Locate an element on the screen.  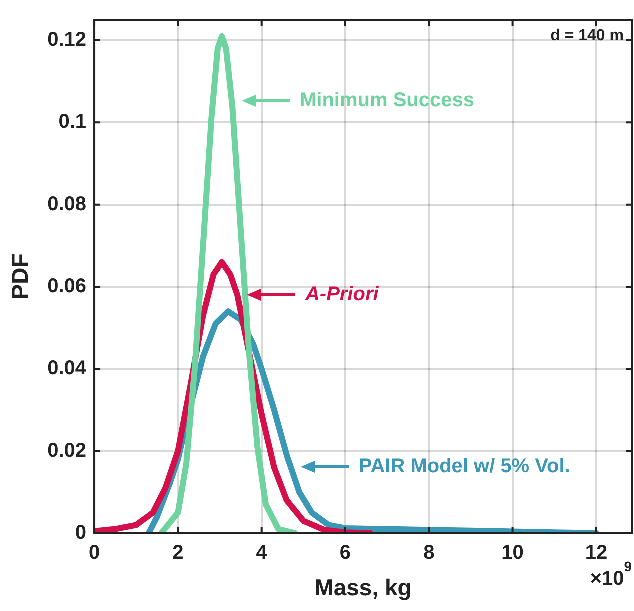
y-axis-title: PDF is located at coordinates (20, 277).